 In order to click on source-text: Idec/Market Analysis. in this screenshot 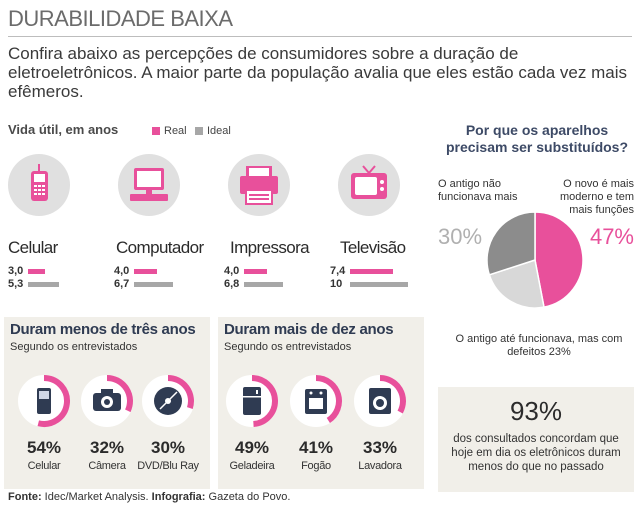, I will do `click(96, 497)`.